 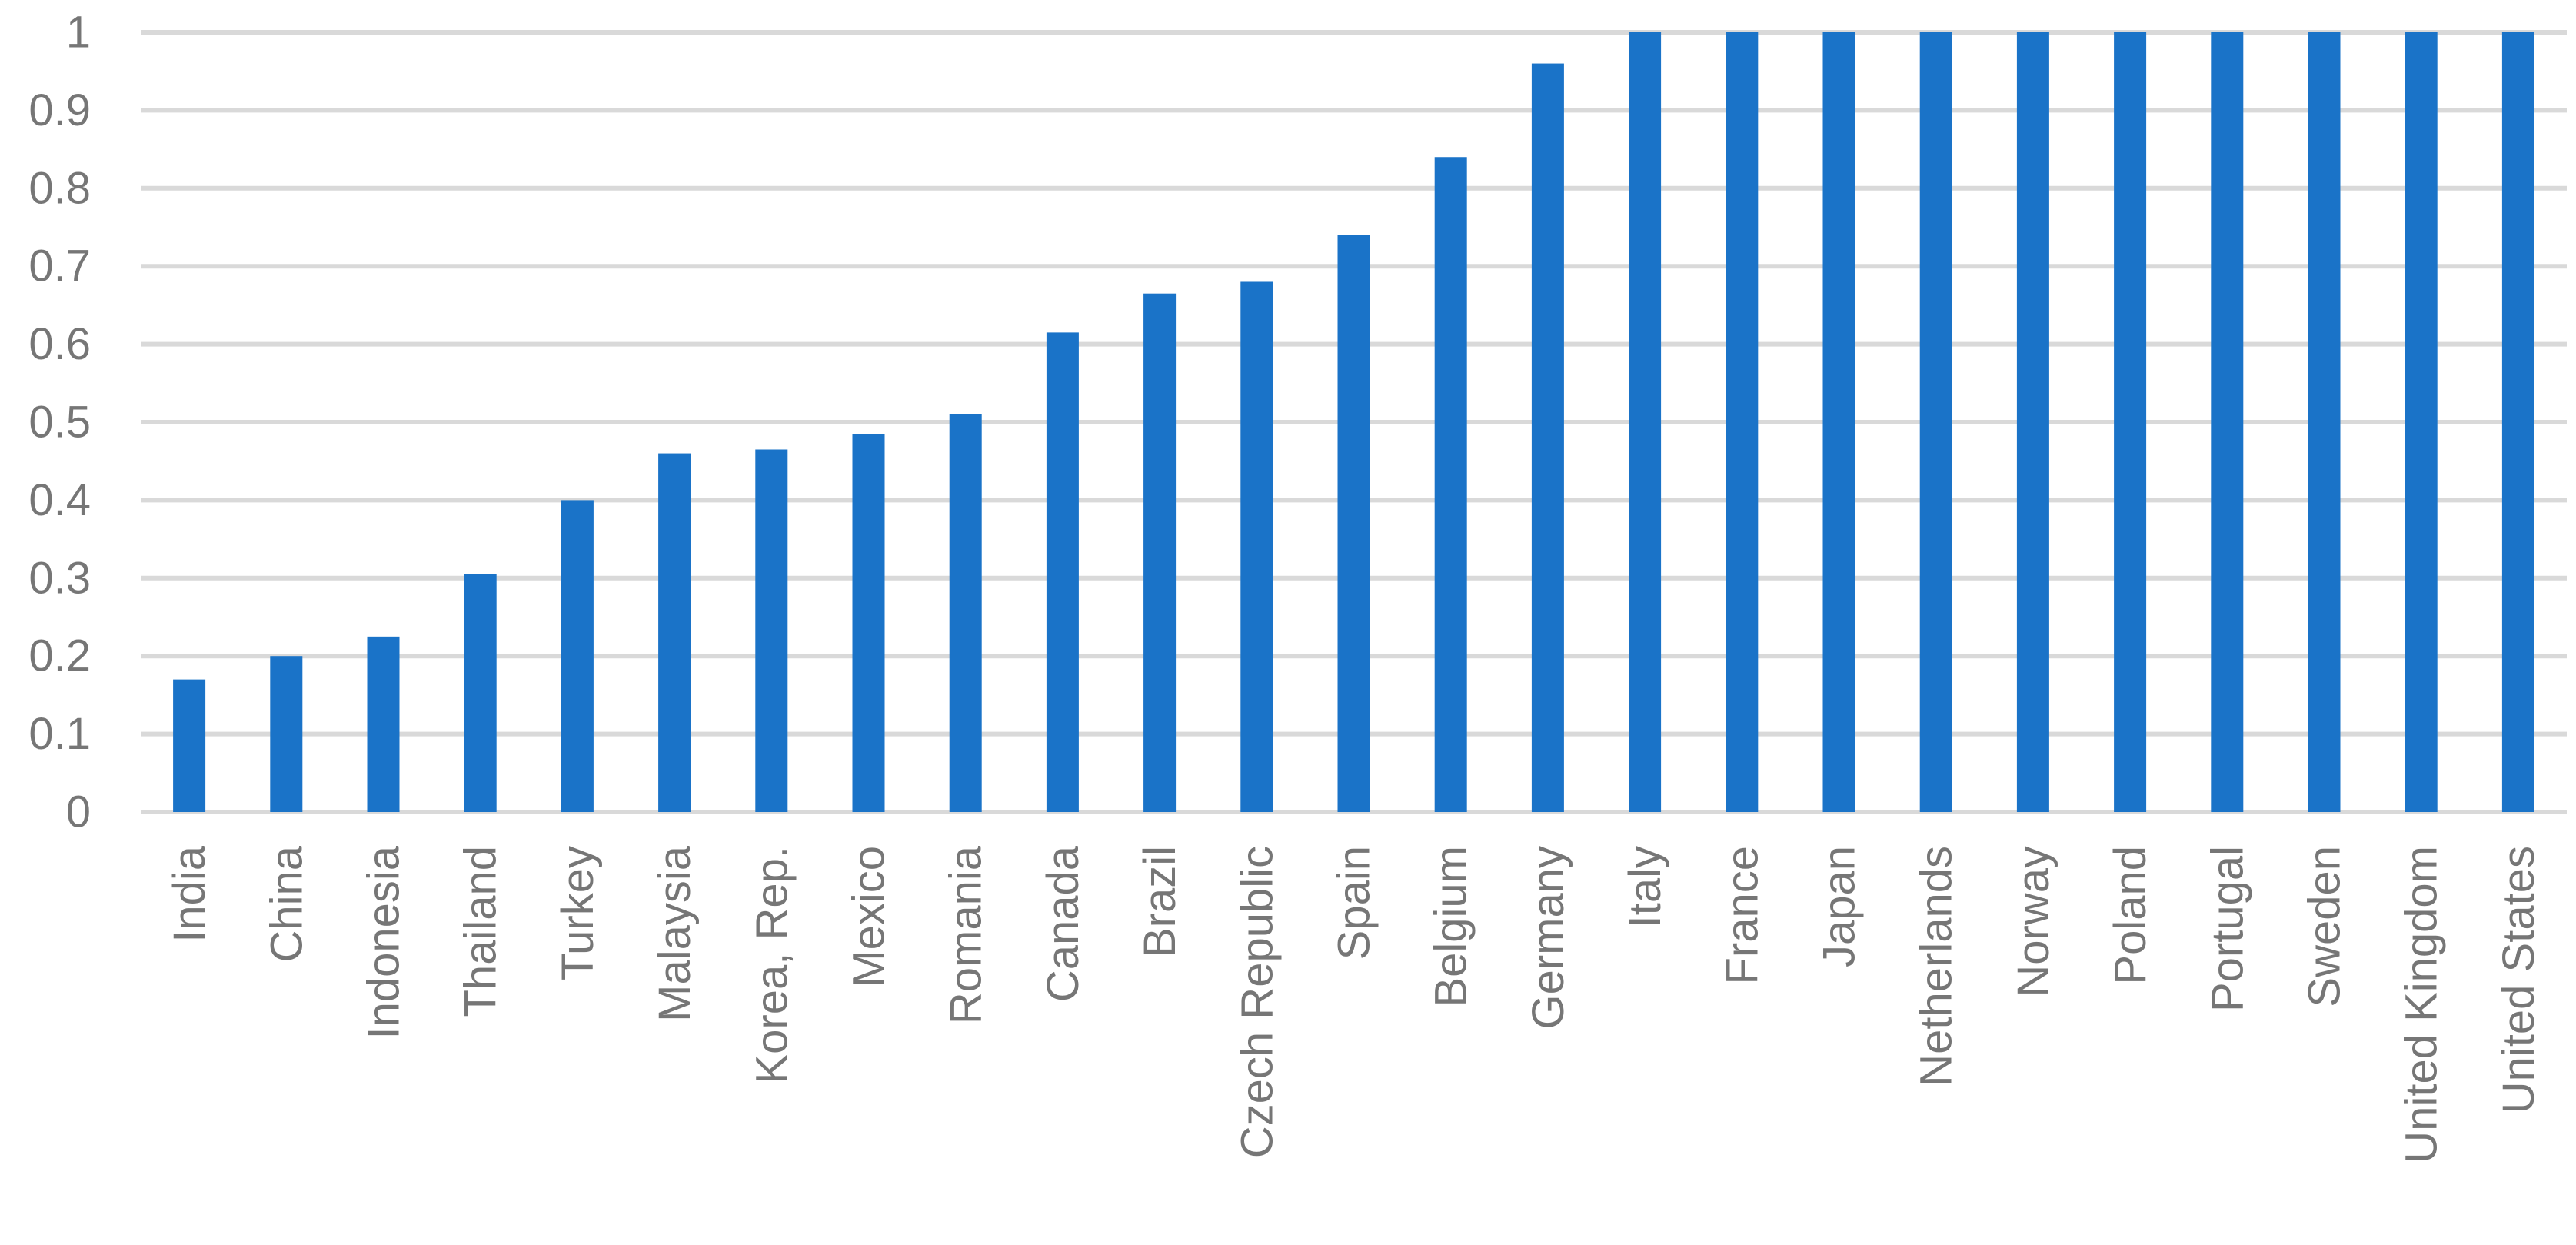 I want to click on x-tick-label: Canada, so click(x=1063, y=924).